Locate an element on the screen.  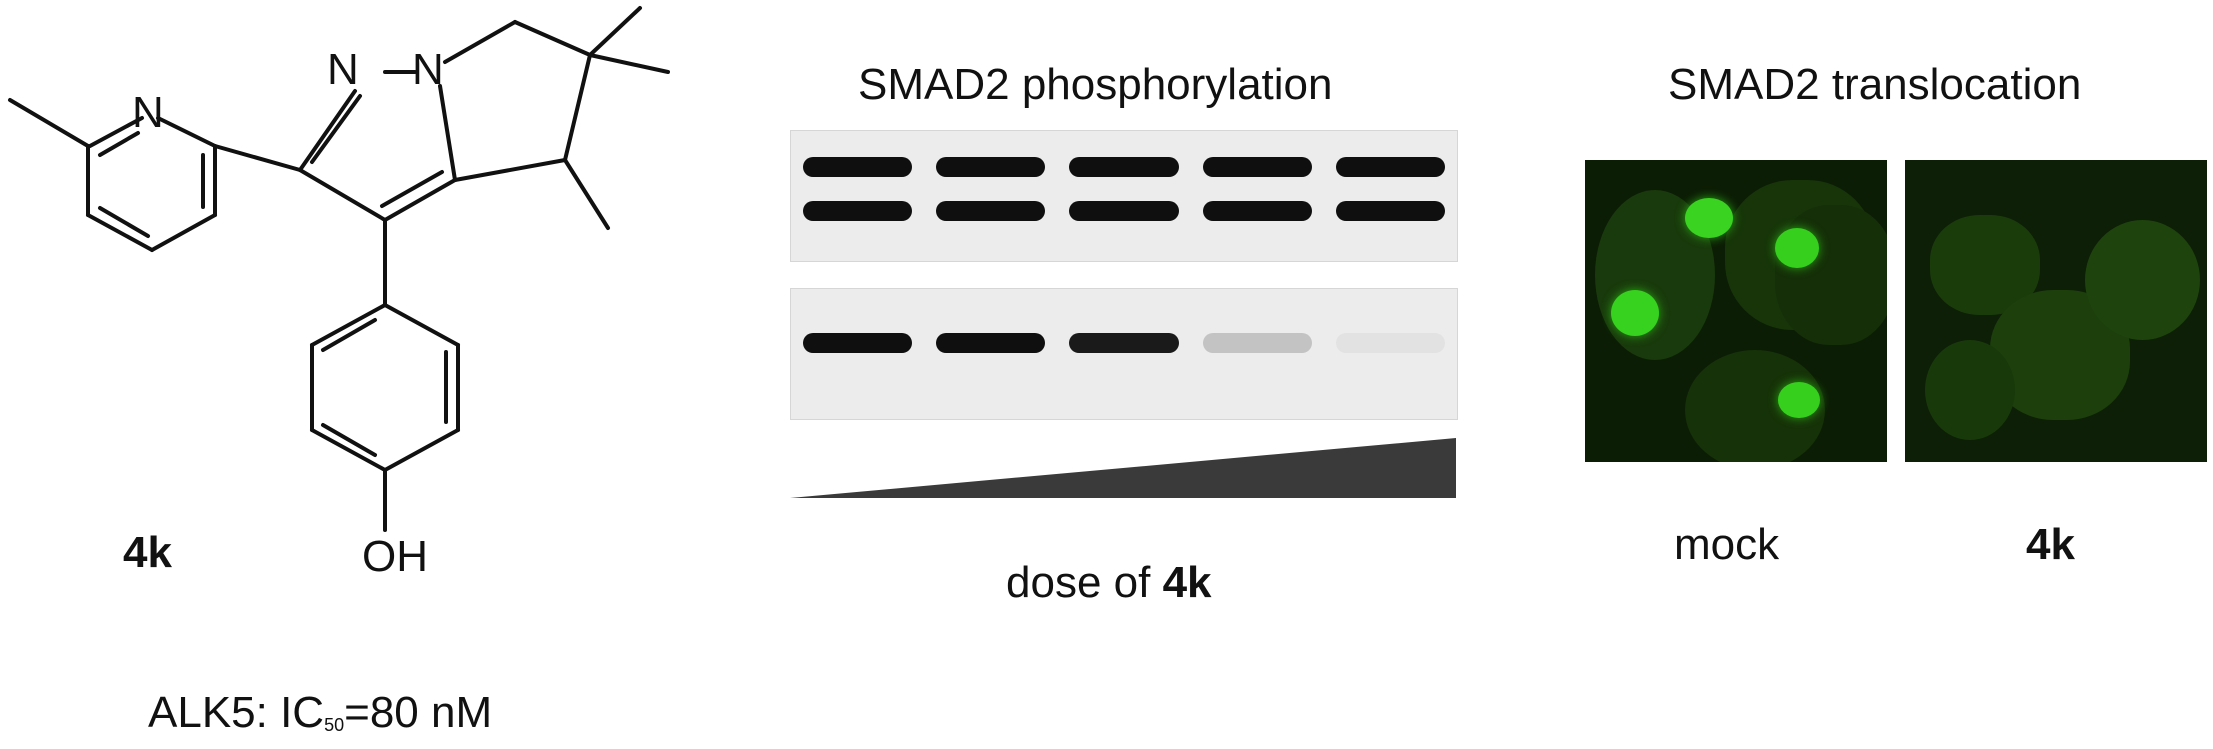
atom-label-n-pyridine: N is located at coordinates (148, 112).